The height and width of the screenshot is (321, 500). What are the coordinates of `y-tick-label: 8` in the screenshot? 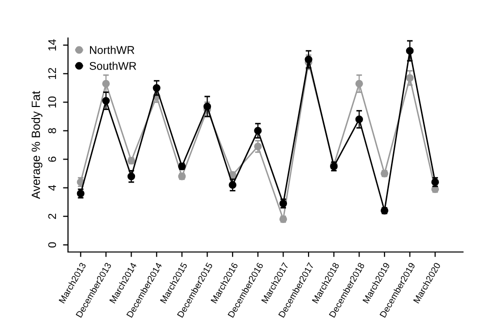 It's located at (52, 131).